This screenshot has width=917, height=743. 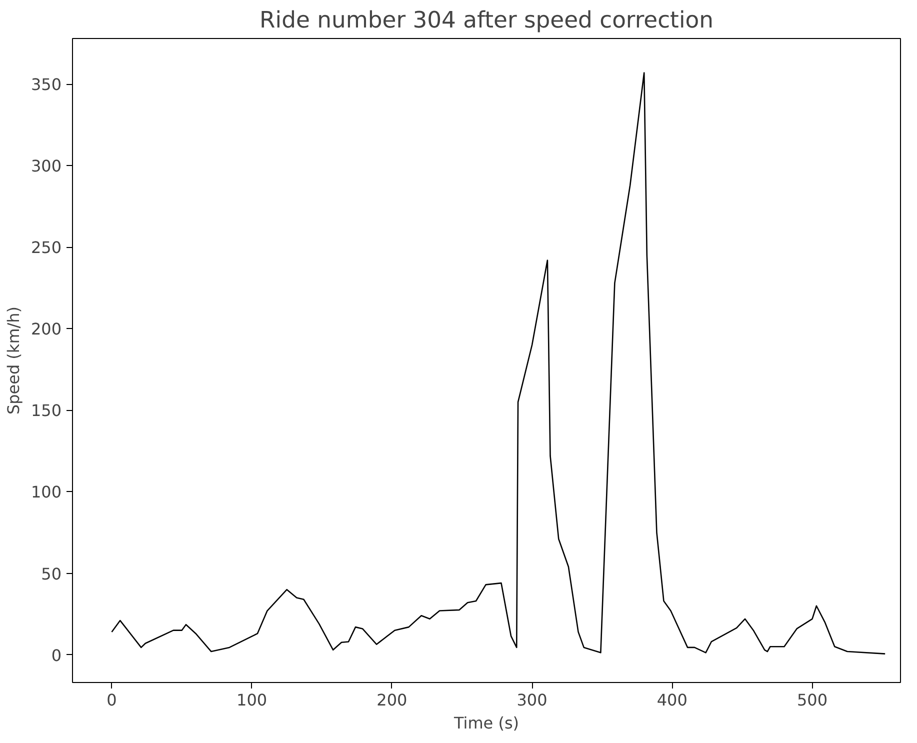 I want to click on x-tick-label: 100, so click(x=252, y=700).